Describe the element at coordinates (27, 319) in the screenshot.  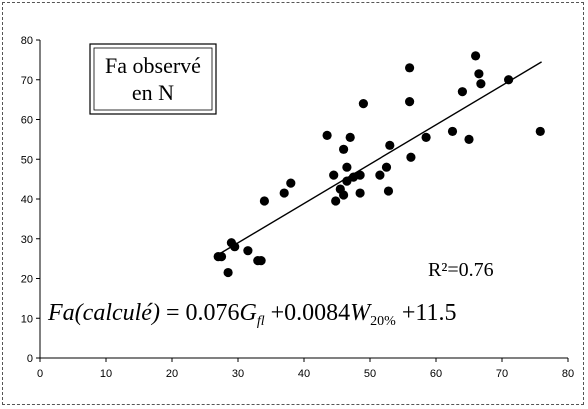
I see `y-tick-label: 10` at that location.